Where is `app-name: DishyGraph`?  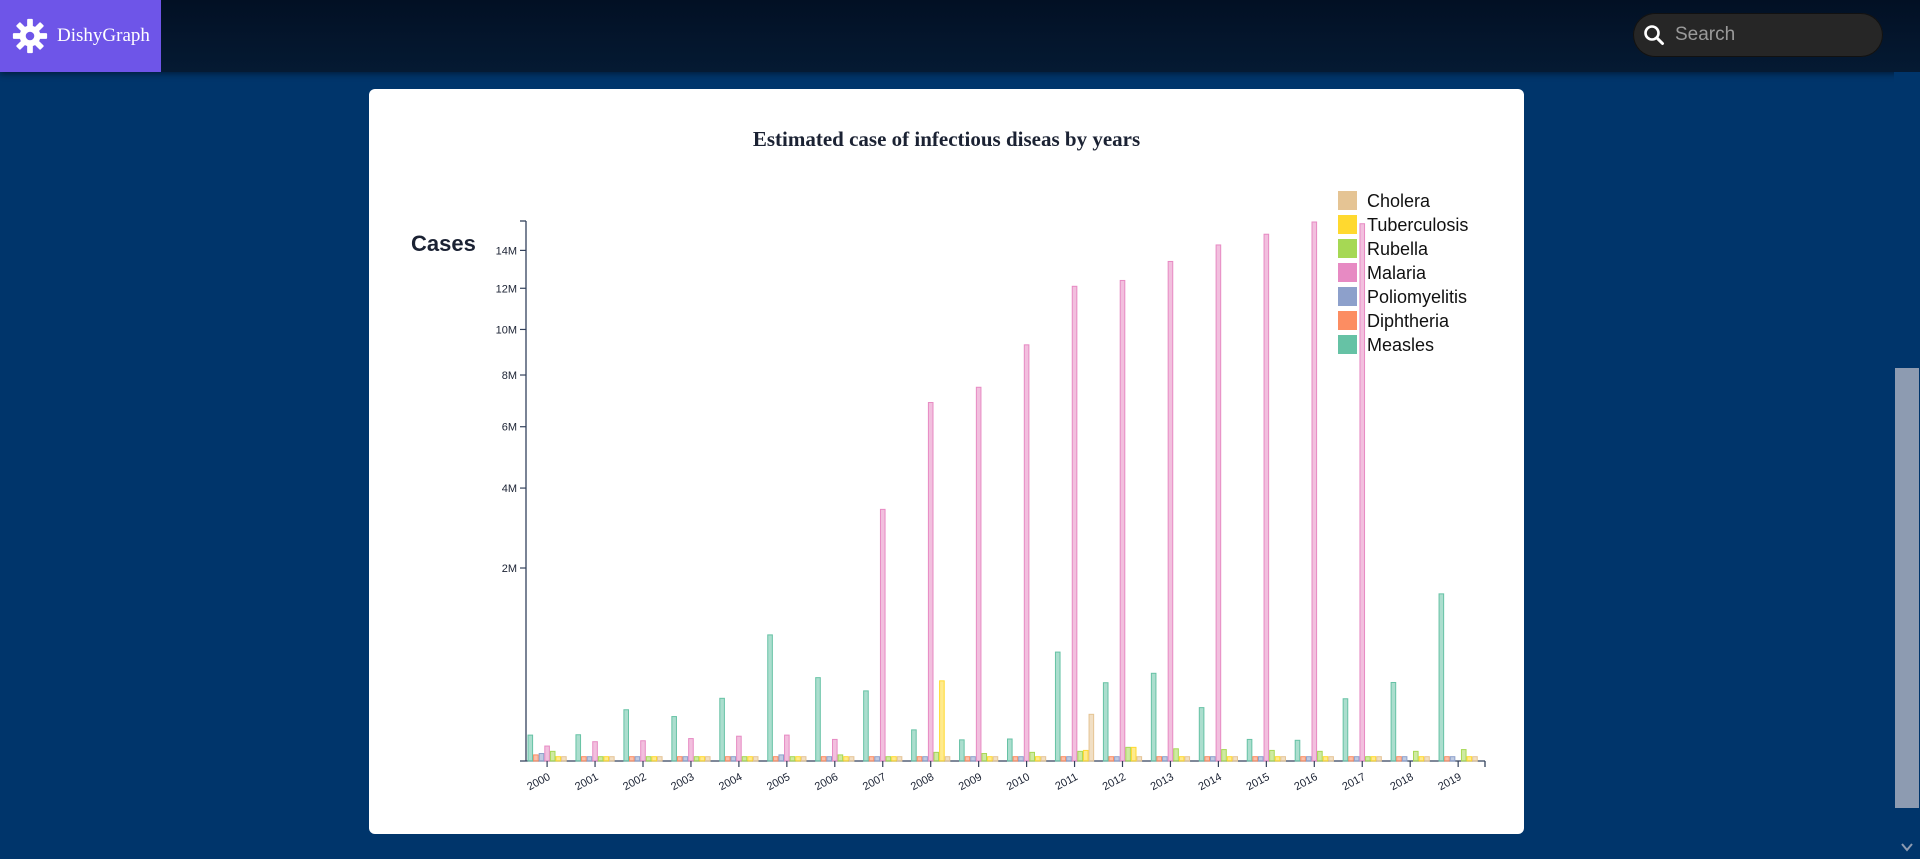
app-name: DishyGraph is located at coordinates (103, 35).